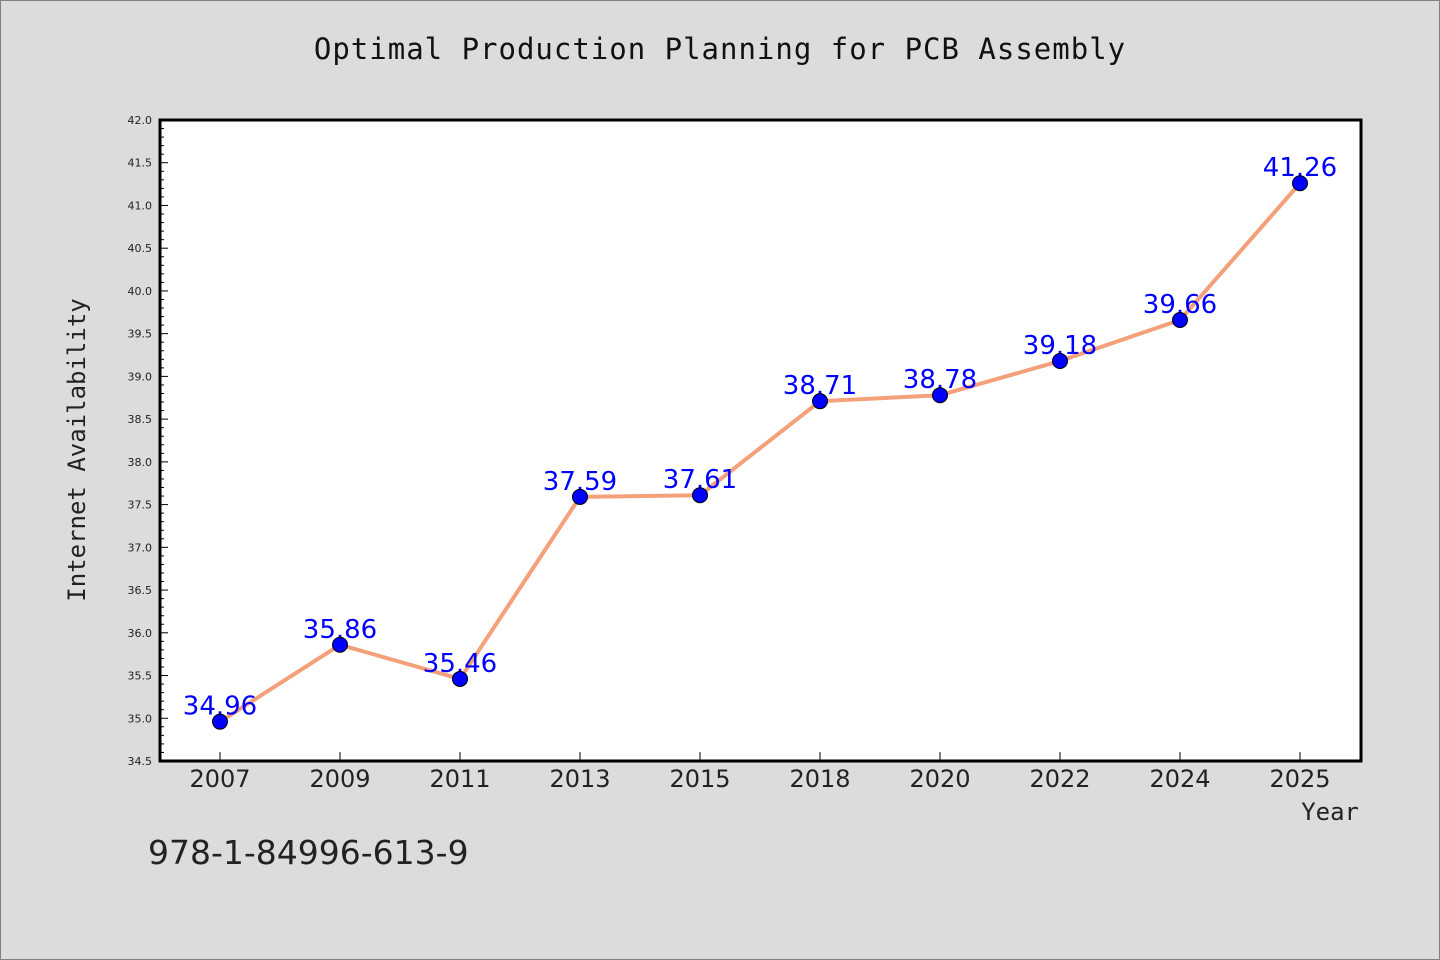  What do you see at coordinates (140, 163) in the screenshot?
I see `y-tick-label: 41.5` at bounding box center [140, 163].